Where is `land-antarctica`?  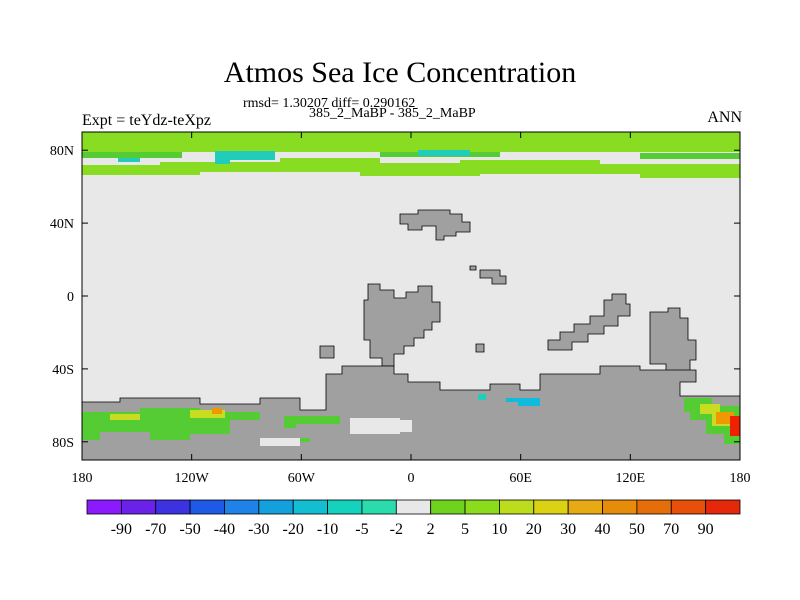 land-antarctica is located at coordinates (411, 413).